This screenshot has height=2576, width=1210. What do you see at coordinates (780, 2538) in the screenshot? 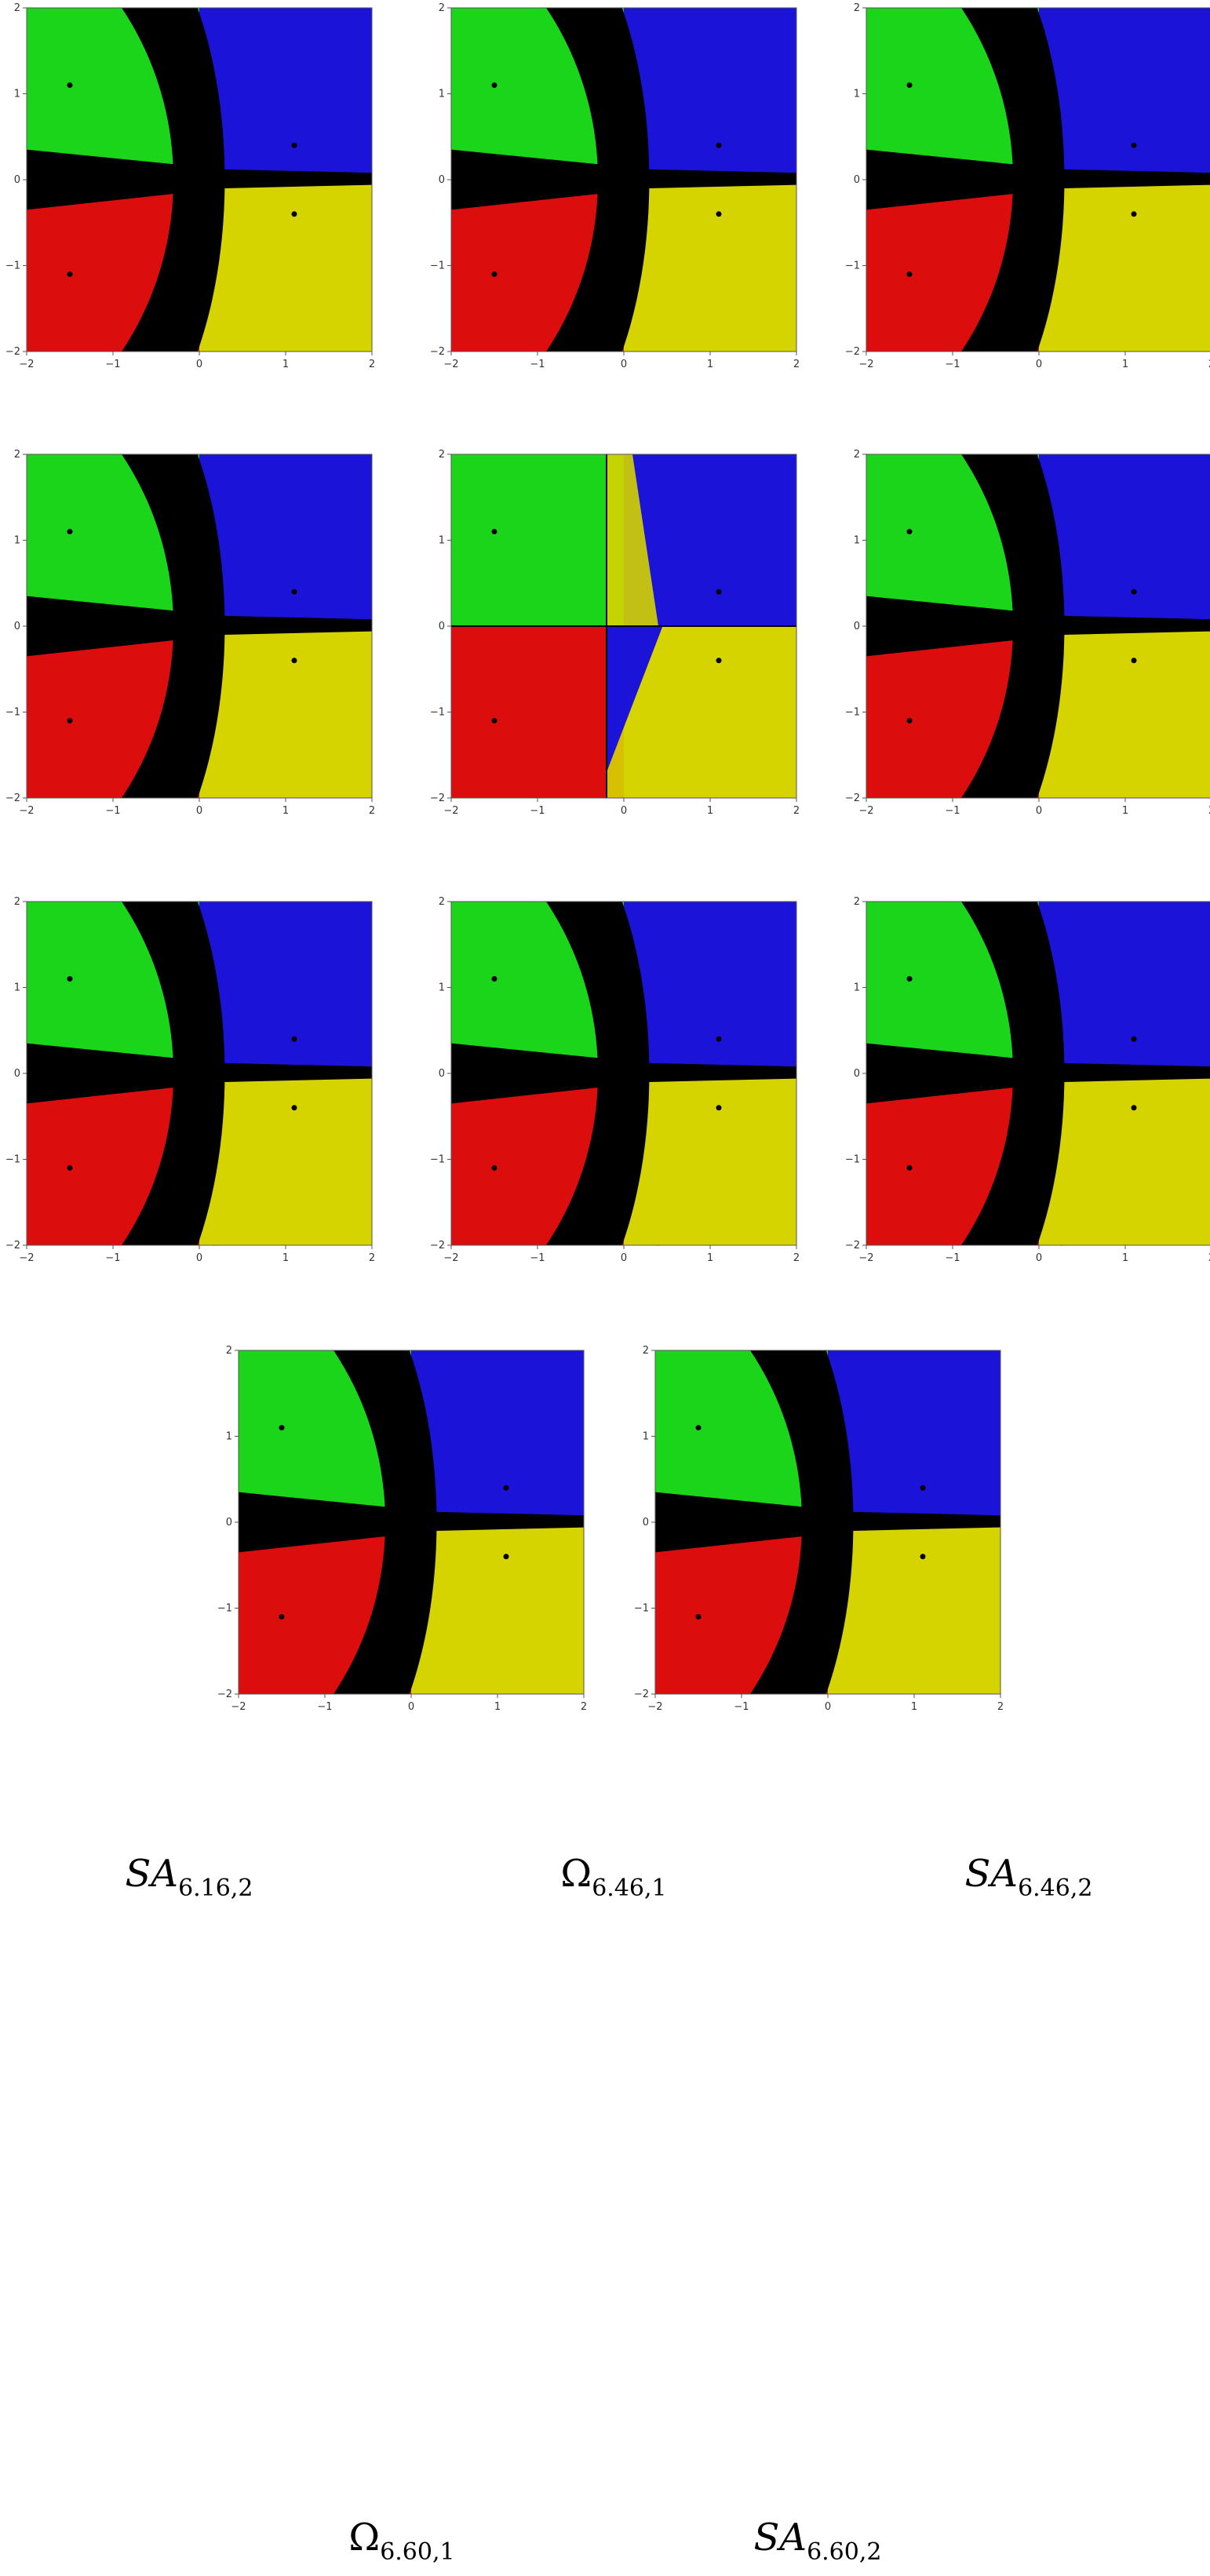
I see `caption-symbol: SA` at bounding box center [780, 2538].